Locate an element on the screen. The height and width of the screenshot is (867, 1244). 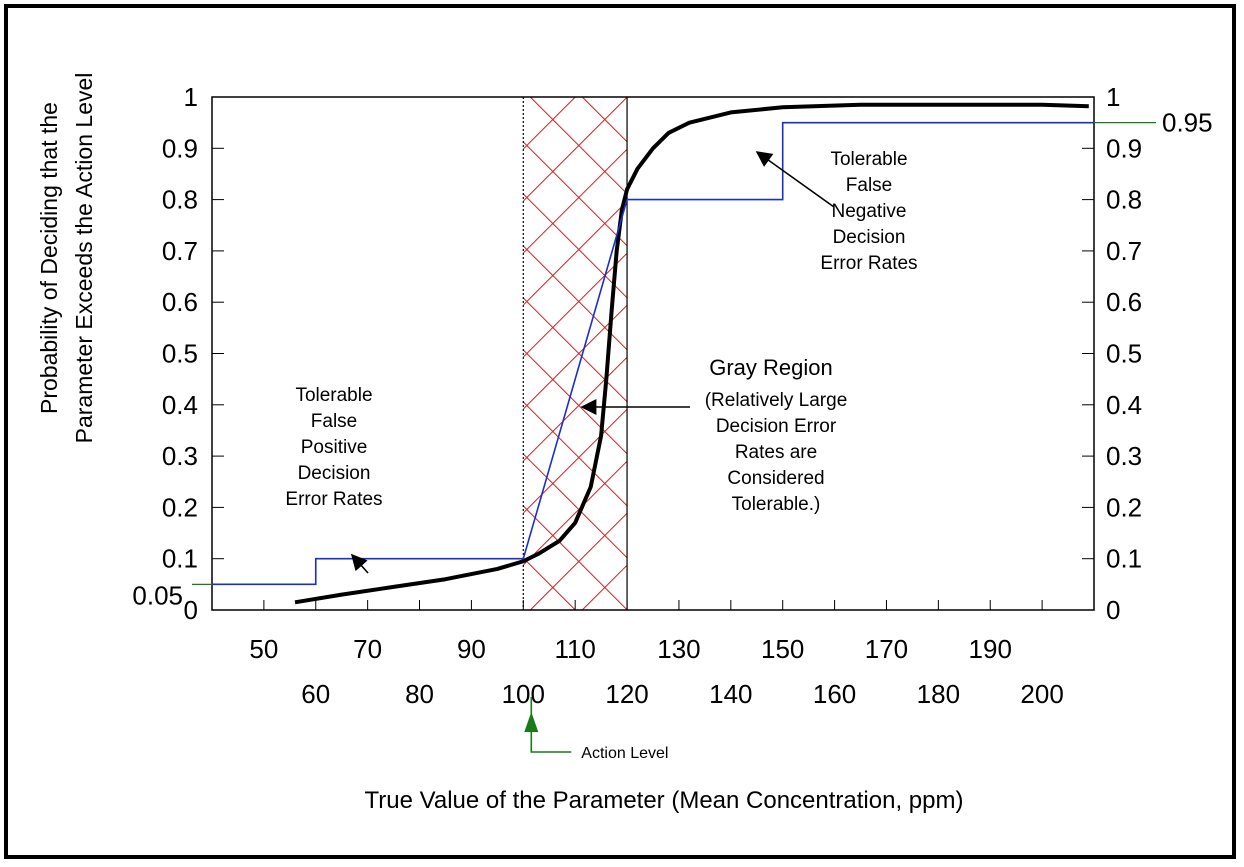
false-negative-label: Tolerable is located at coordinates (868, 159).